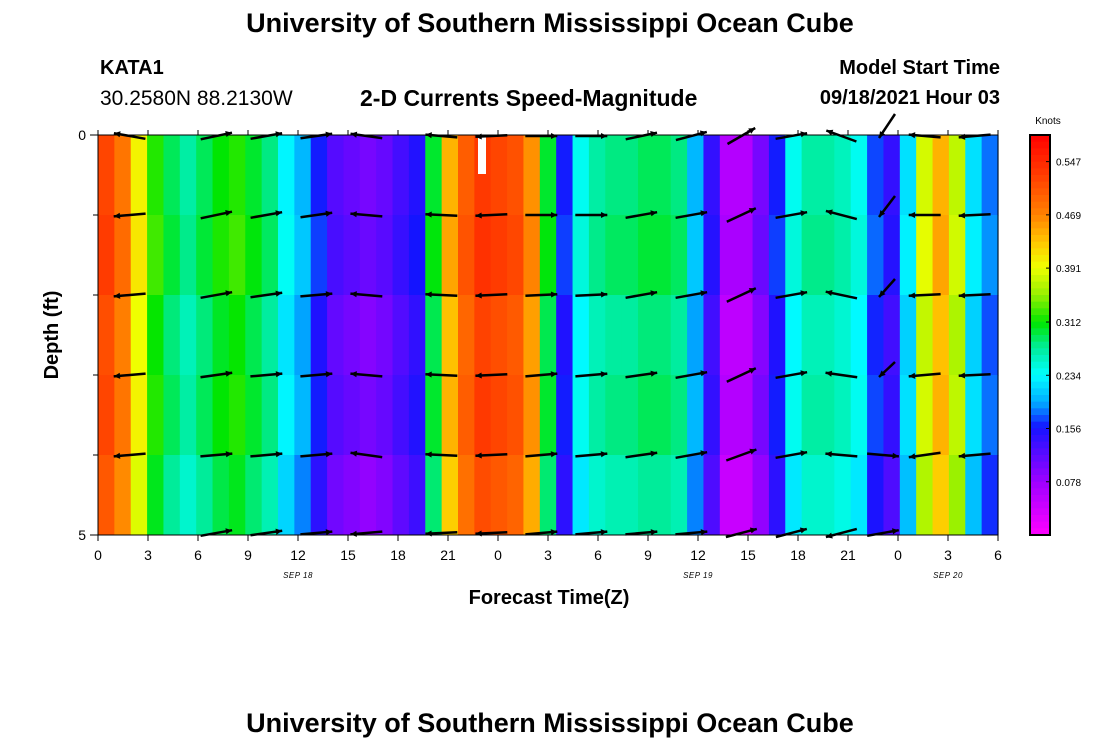 The image size is (1100, 750). Describe the element at coordinates (1040, 335) in the screenshot. I see `colorbar-border` at that location.